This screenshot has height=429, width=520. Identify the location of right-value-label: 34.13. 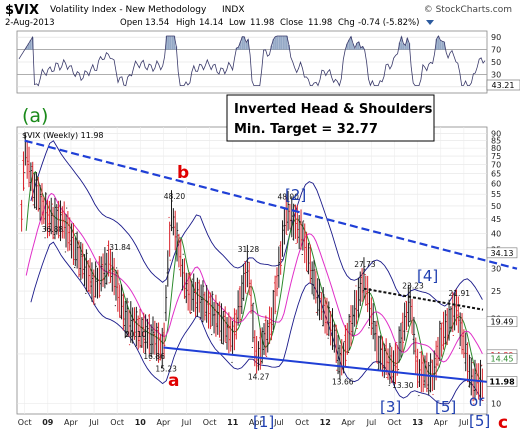
(502, 253).